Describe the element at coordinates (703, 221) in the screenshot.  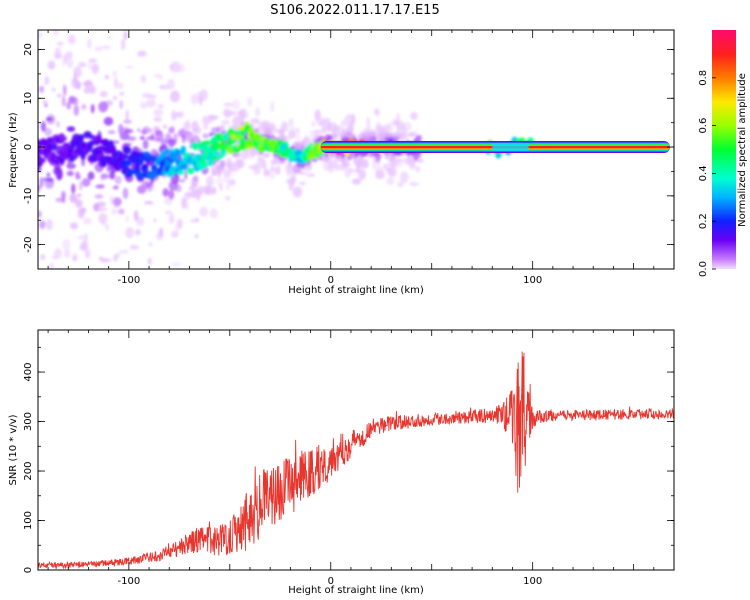
I see `colorbar-tick-label: 0.2` at that location.